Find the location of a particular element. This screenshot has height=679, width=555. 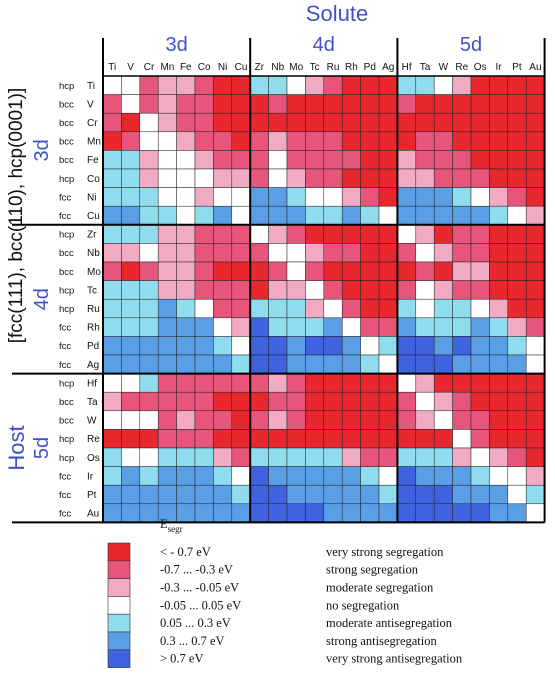

heatmap-cell-Nb-Zr is located at coordinates (259, 253).